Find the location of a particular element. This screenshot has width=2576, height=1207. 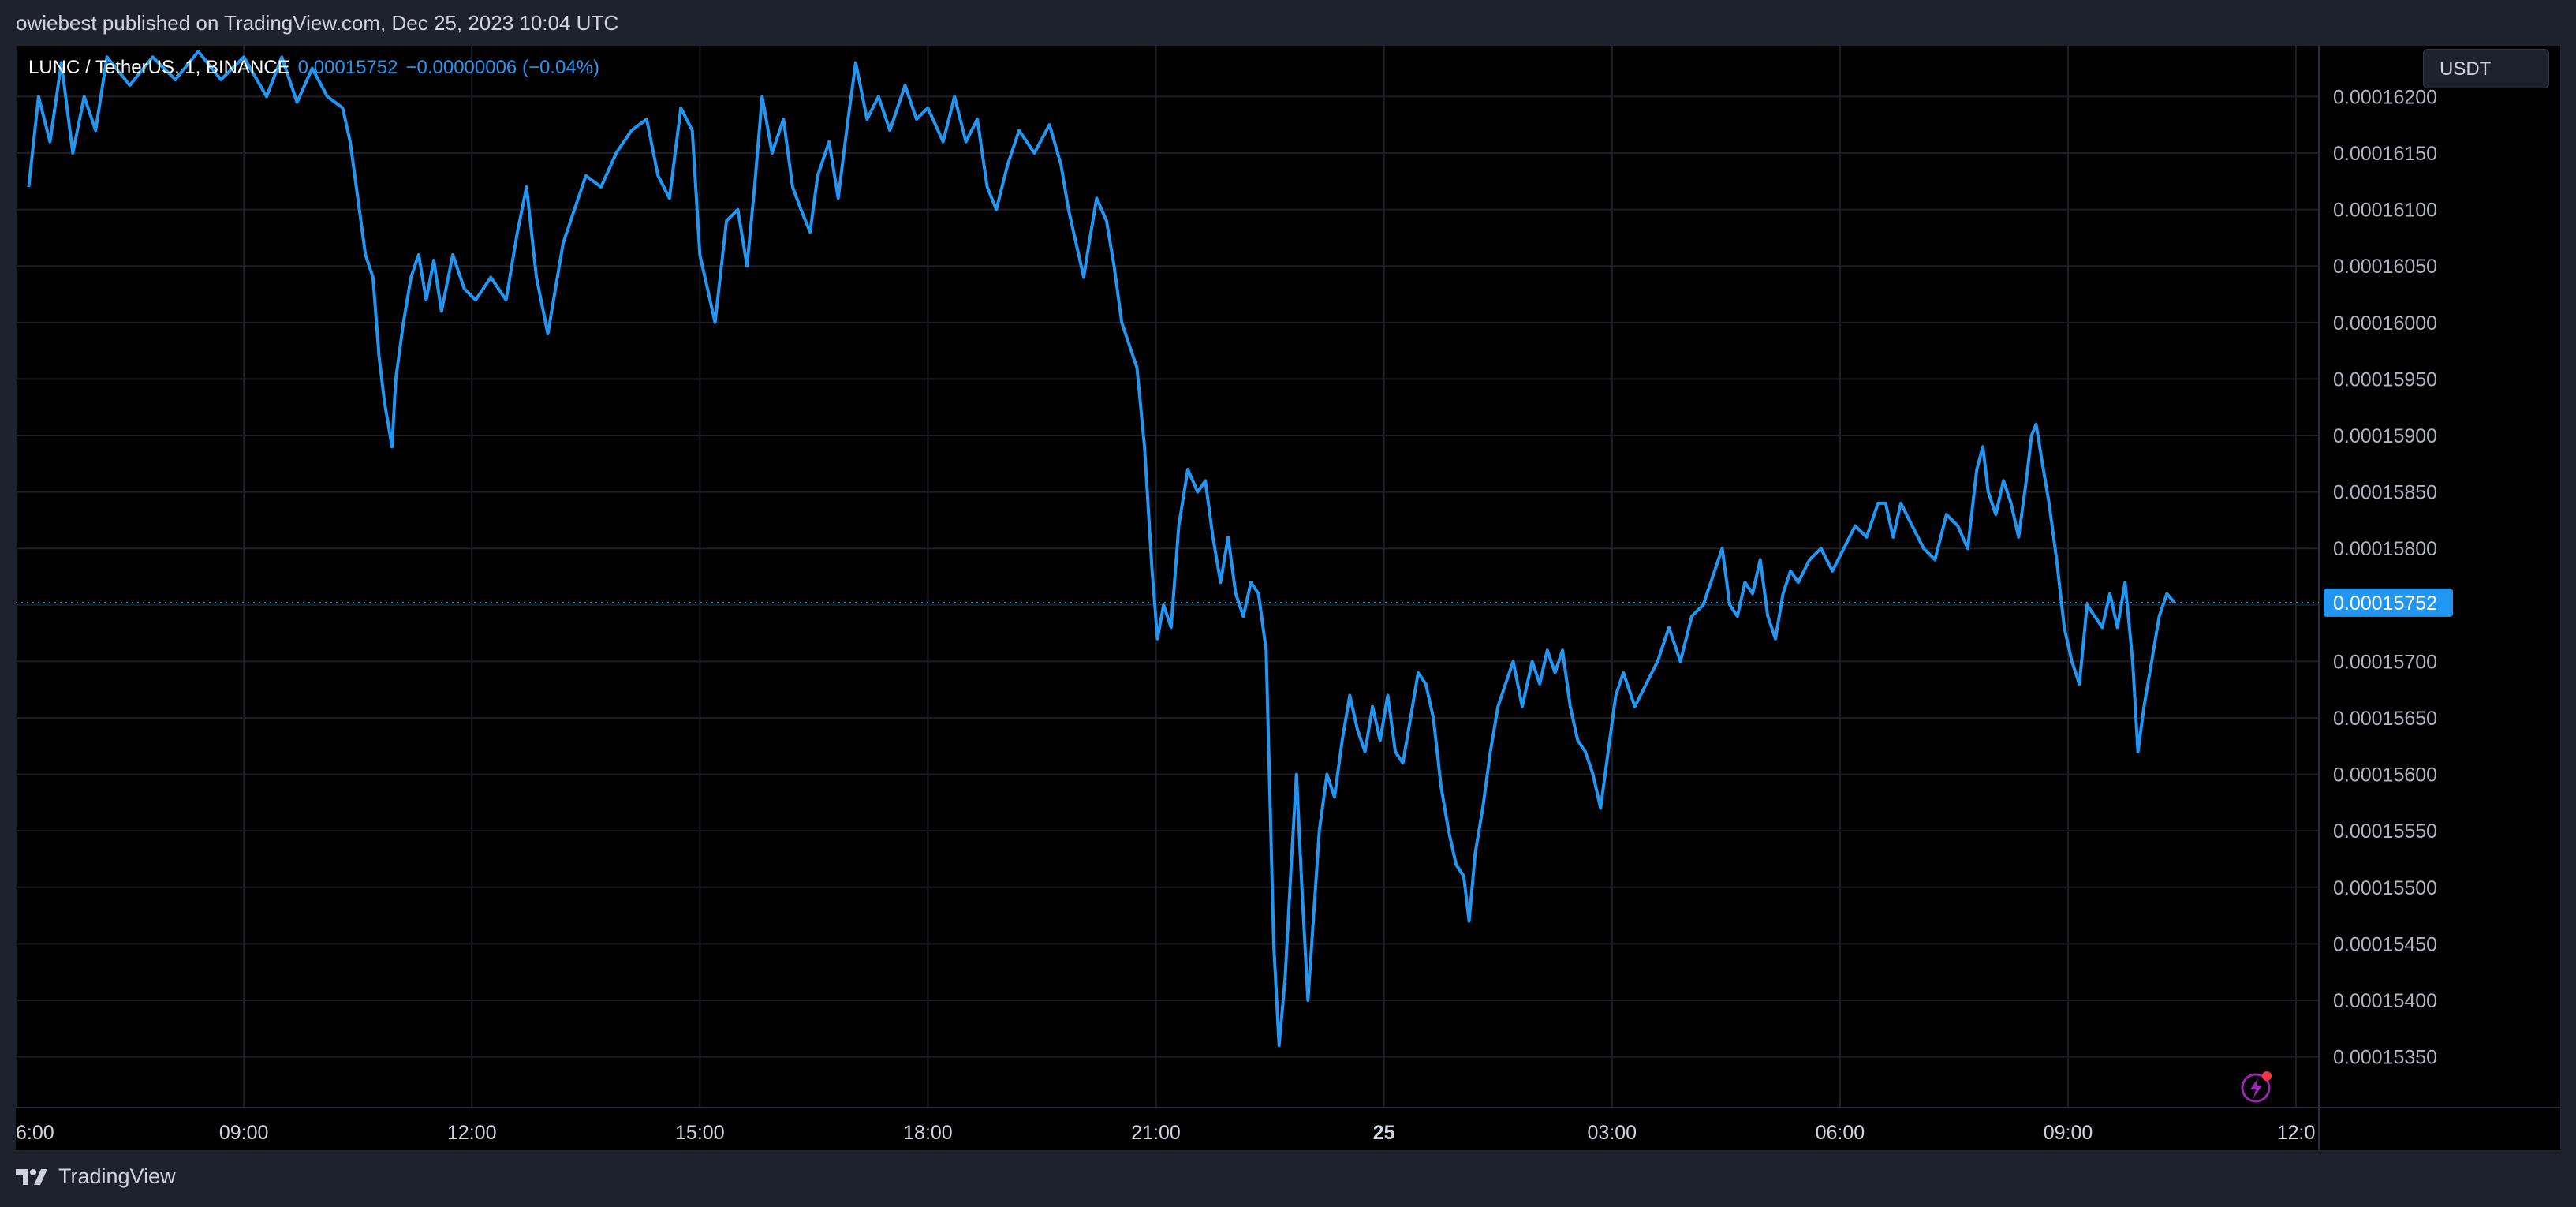

y-tick-label: 0.00016150 is located at coordinates (2385, 154).